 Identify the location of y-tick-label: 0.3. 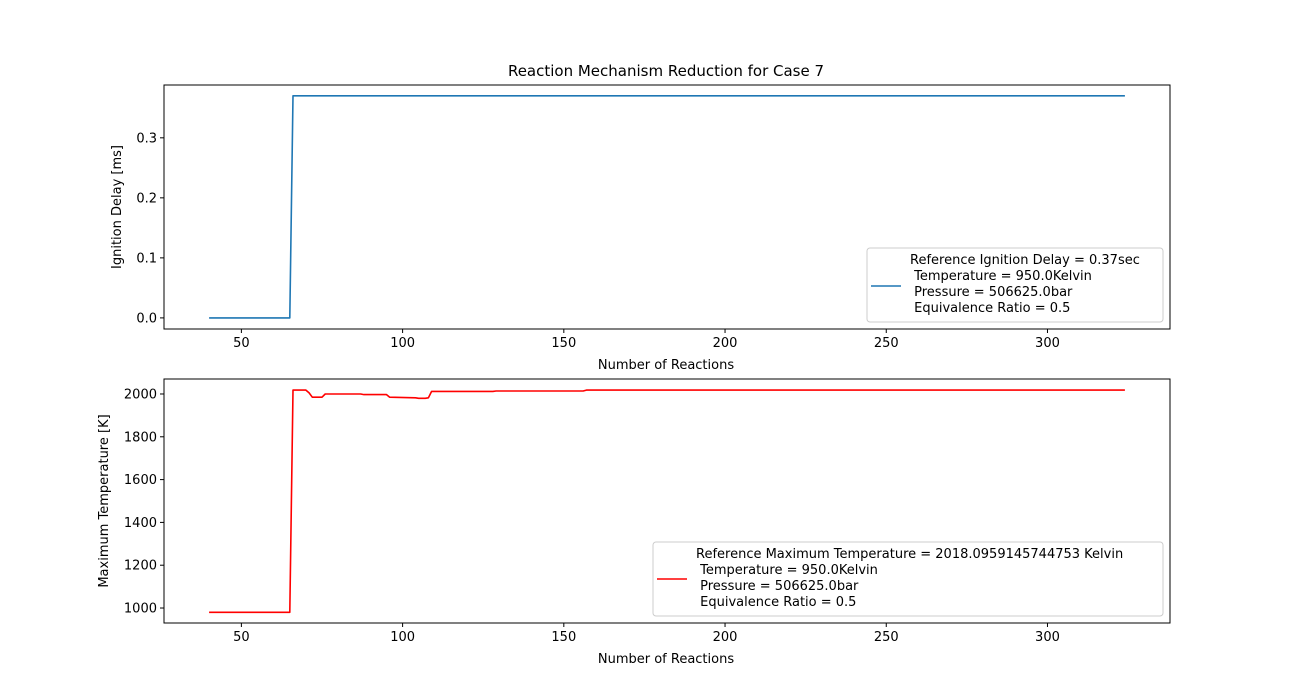
(146, 138).